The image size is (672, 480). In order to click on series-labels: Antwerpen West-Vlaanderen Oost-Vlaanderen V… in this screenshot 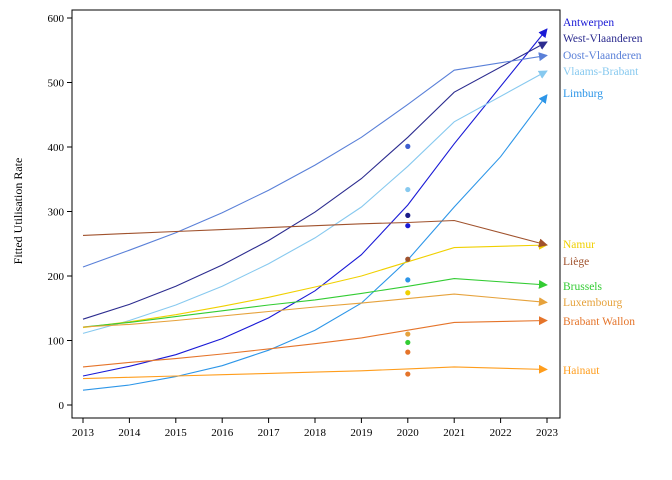, I will do `click(603, 197)`.